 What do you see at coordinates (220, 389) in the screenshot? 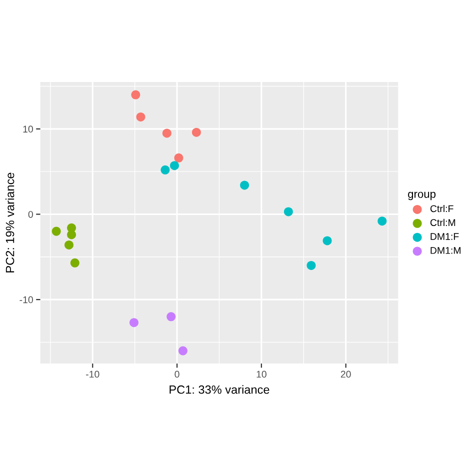
I see `x-axis-title: PC1: 33% variance` at bounding box center [220, 389].